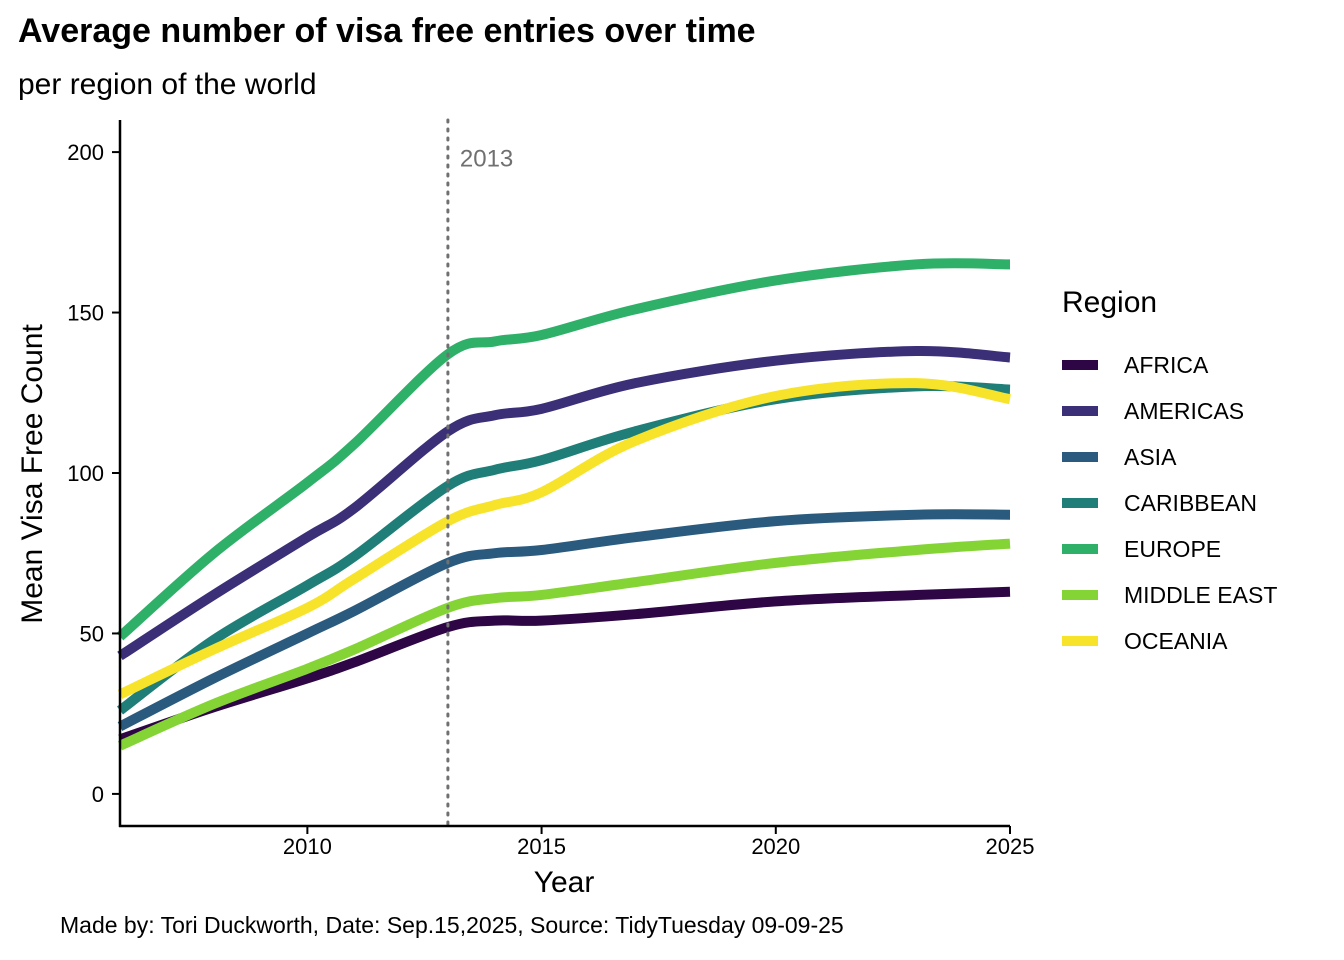 This screenshot has width=1344, height=960. What do you see at coordinates (1176, 640) in the screenshot?
I see `legend-label: OCEANIA` at bounding box center [1176, 640].